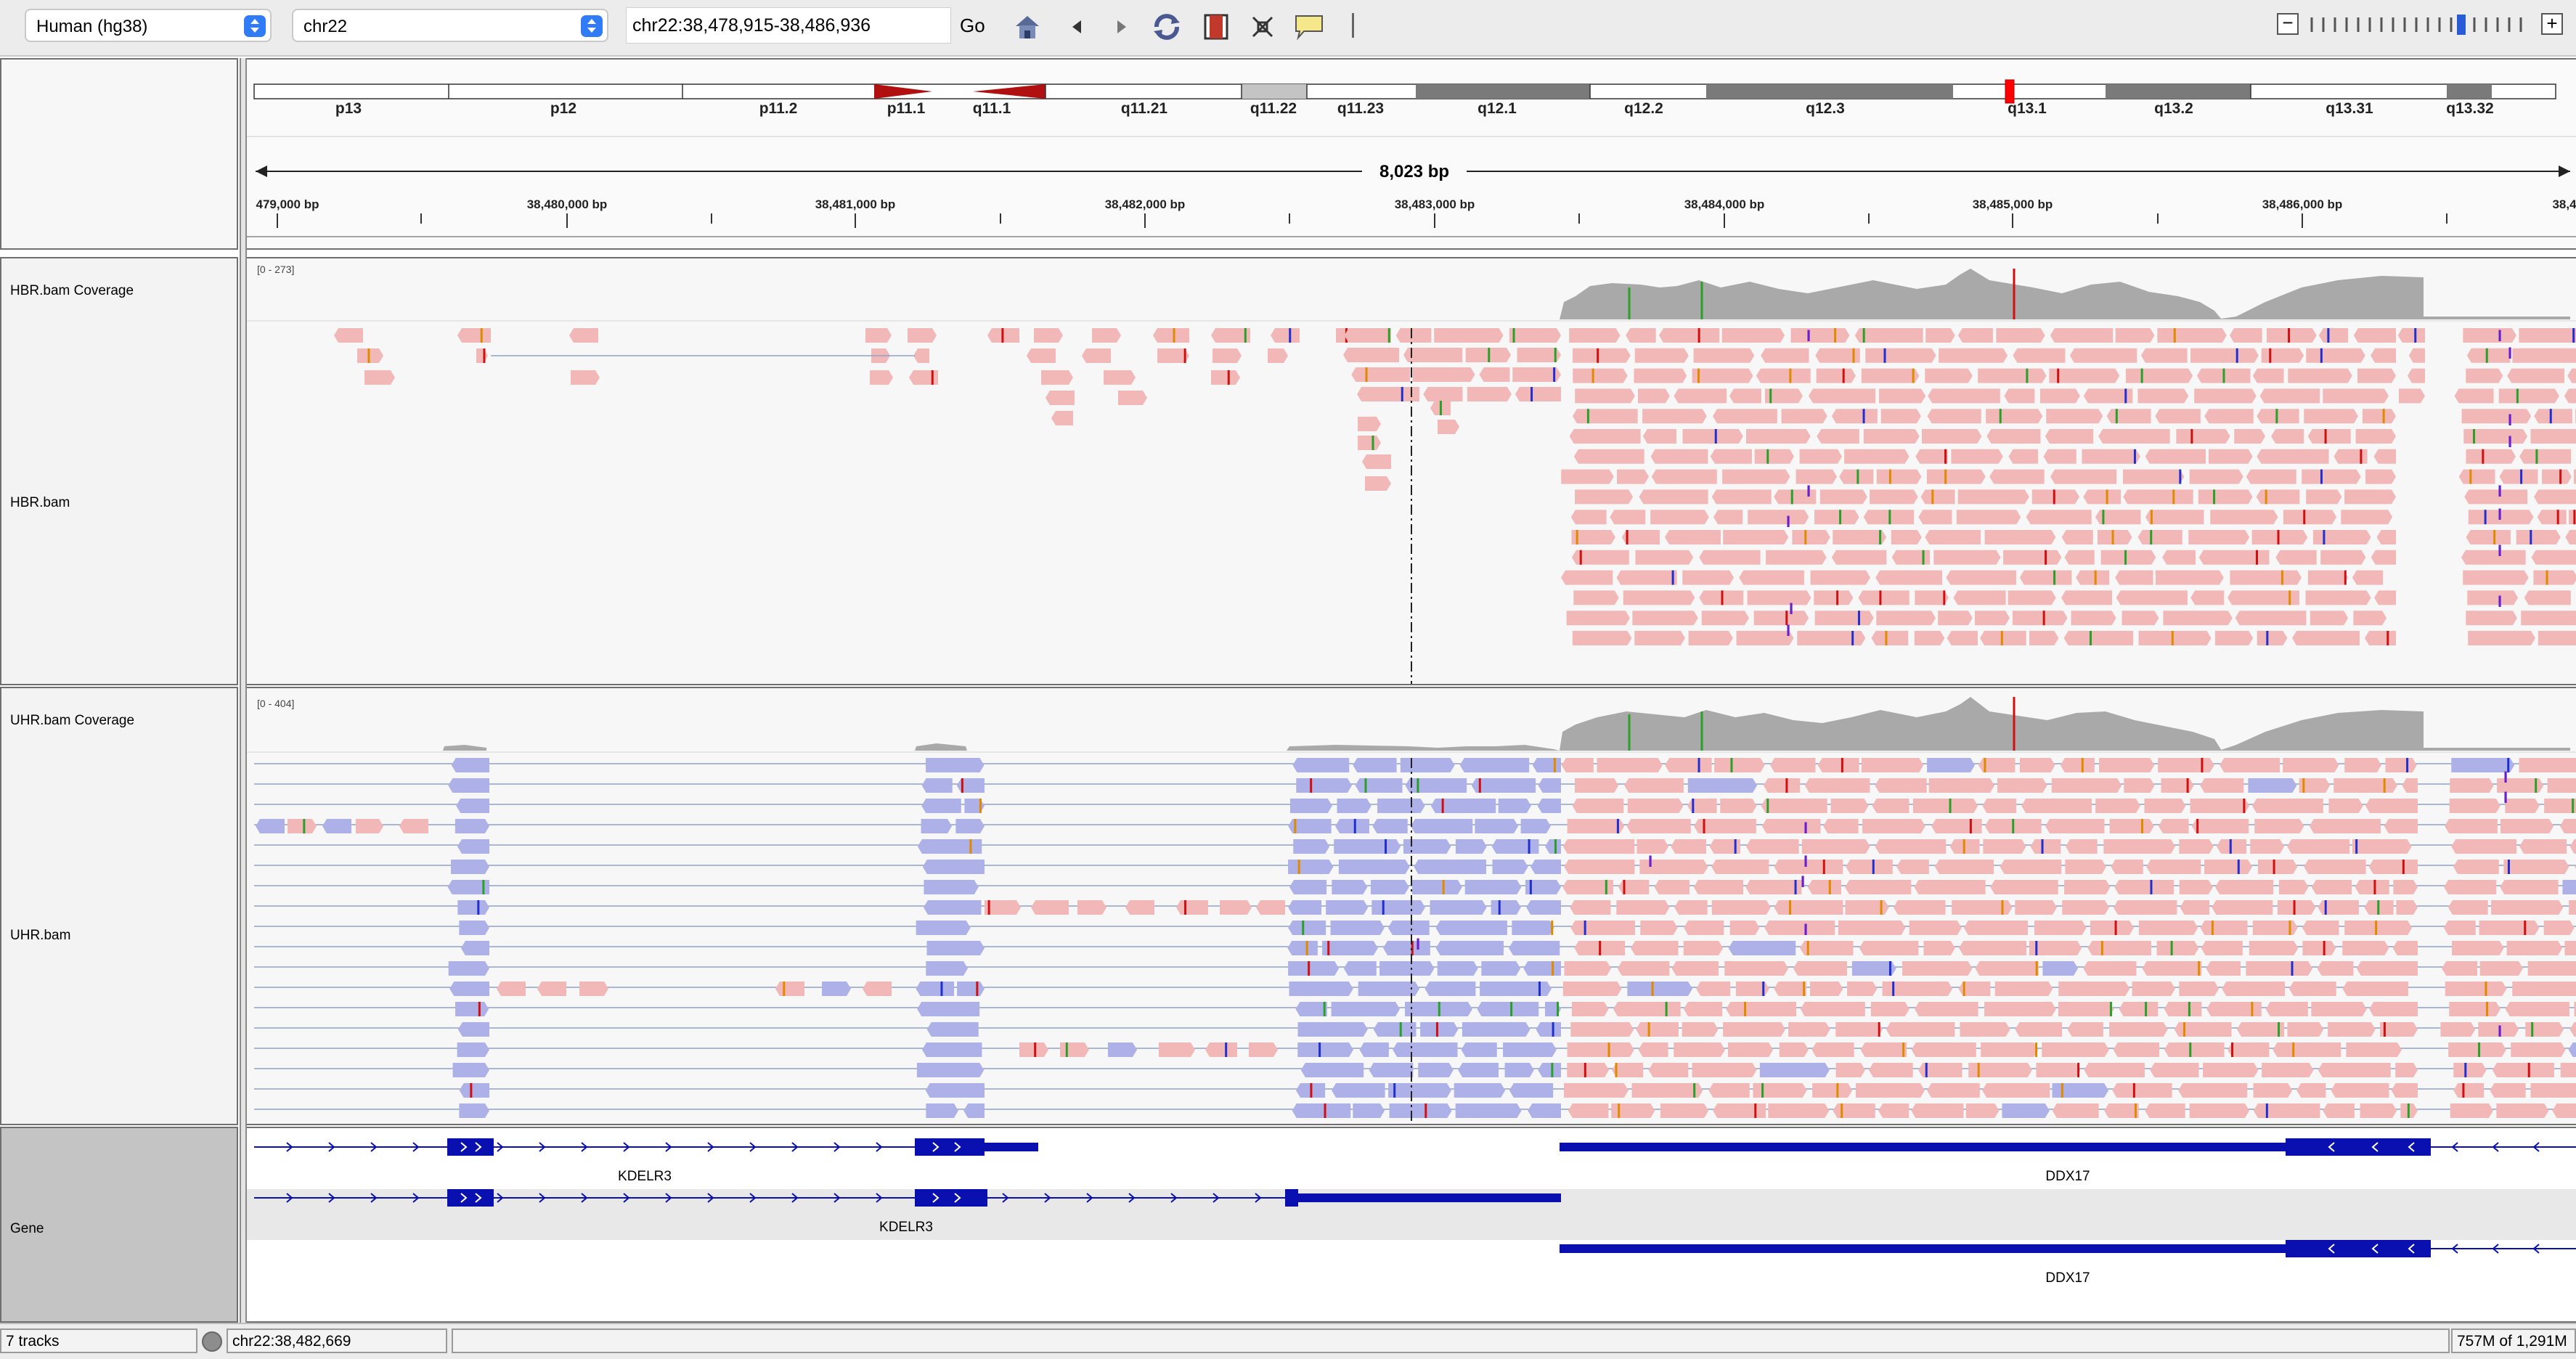 Image resolution: width=2576 pixels, height=1359 pixels. I want to click on gene-track: KDELR3 DDX17 KDELR3 DDX17, so click(1411, 1224).